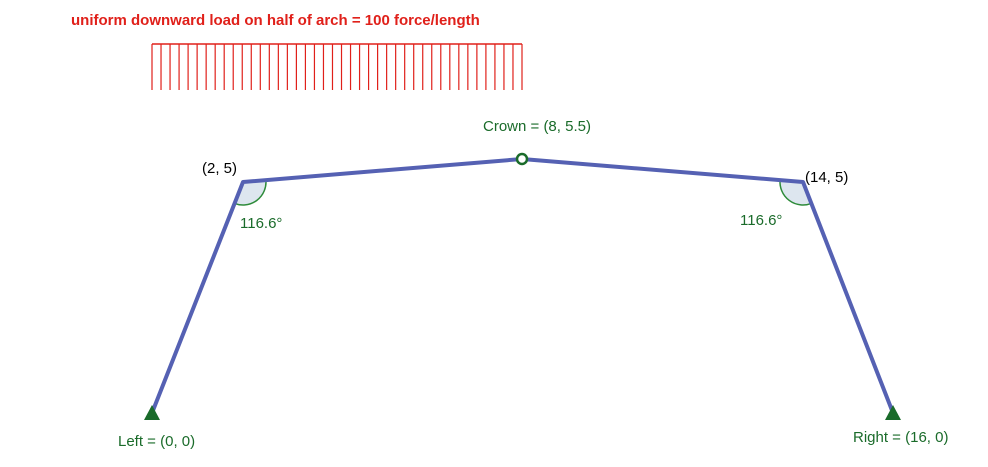  I want to click on crown-label: Crown = (8, 5.5), so click(537, 126).